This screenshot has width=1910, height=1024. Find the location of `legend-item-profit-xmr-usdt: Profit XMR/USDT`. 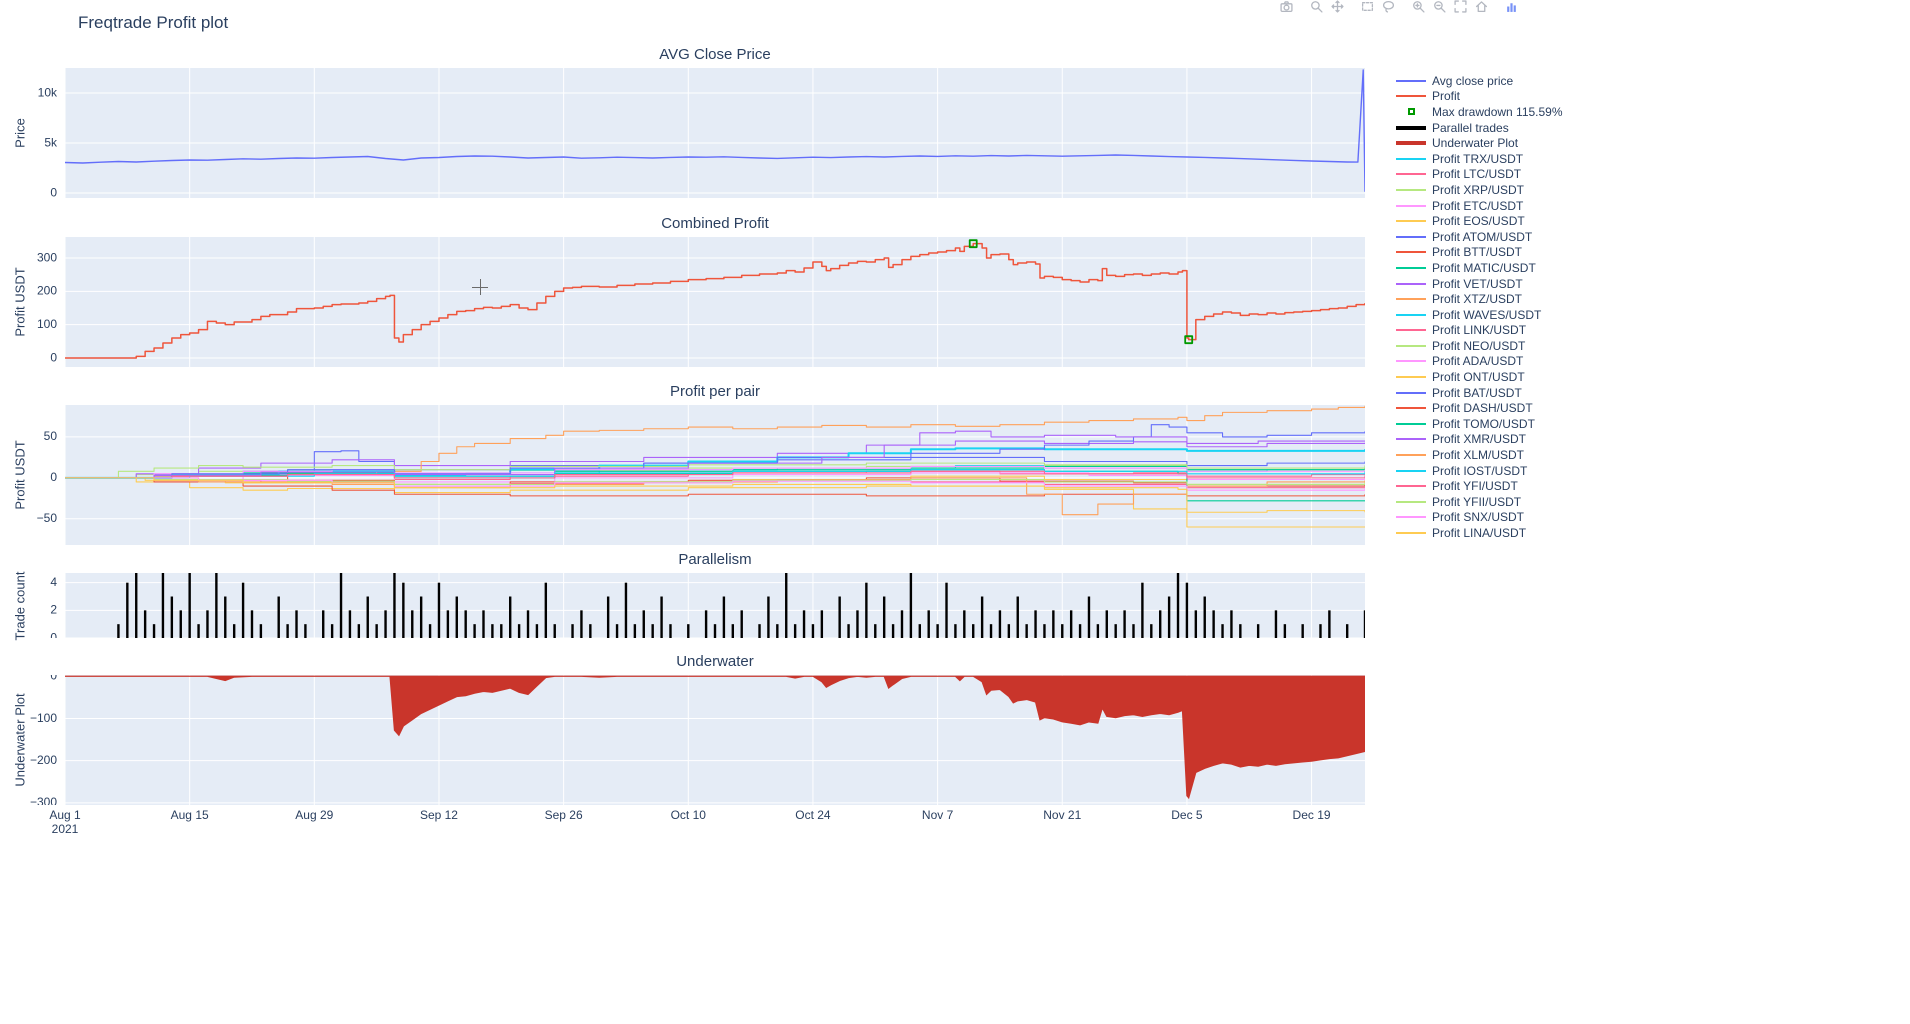

legend-item-profit-xmr-usdt: Profit XMR/USDT is located at coordinates (1479, 440).